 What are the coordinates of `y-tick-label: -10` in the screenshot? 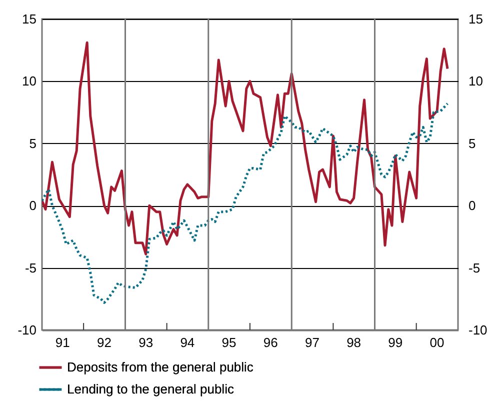 It's located at (27, 330).